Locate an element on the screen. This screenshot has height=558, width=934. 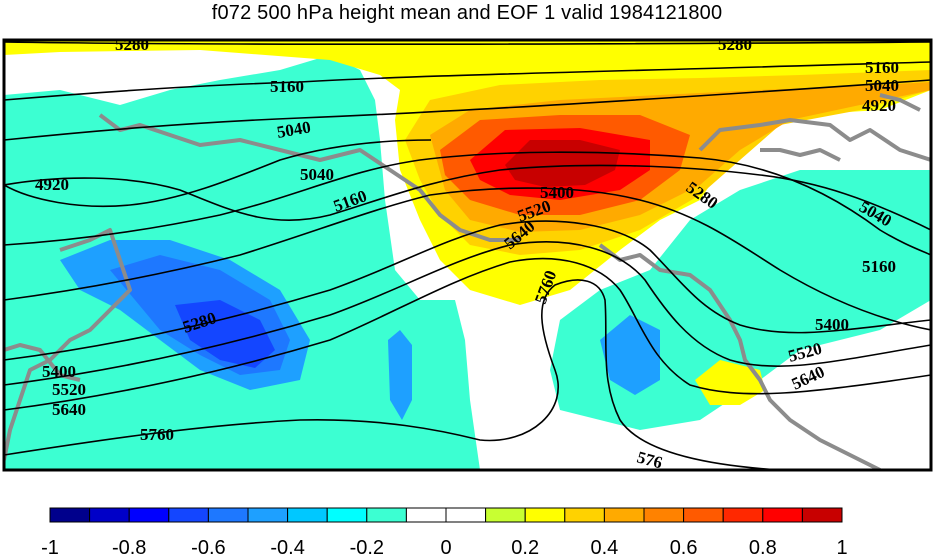
colorbar-tick-label: -0.2 is located at coordinates (367, 547).